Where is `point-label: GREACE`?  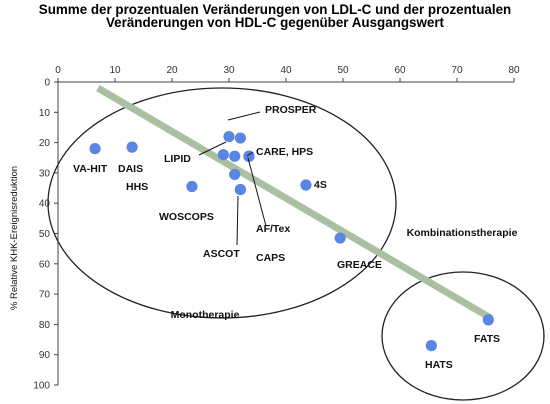
point-label: GREACE is located at coordinates (359, 265).